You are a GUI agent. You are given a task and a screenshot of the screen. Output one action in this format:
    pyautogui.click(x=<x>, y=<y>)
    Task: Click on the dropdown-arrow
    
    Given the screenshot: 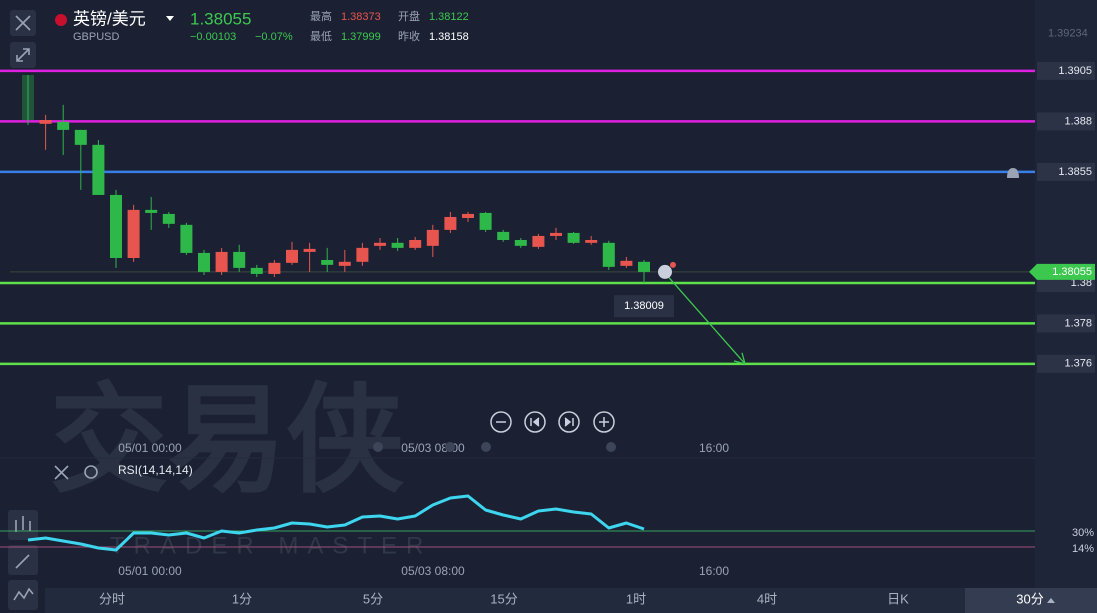 What is the action you would take?
    pyautogui.click(x=170, y=18)
    